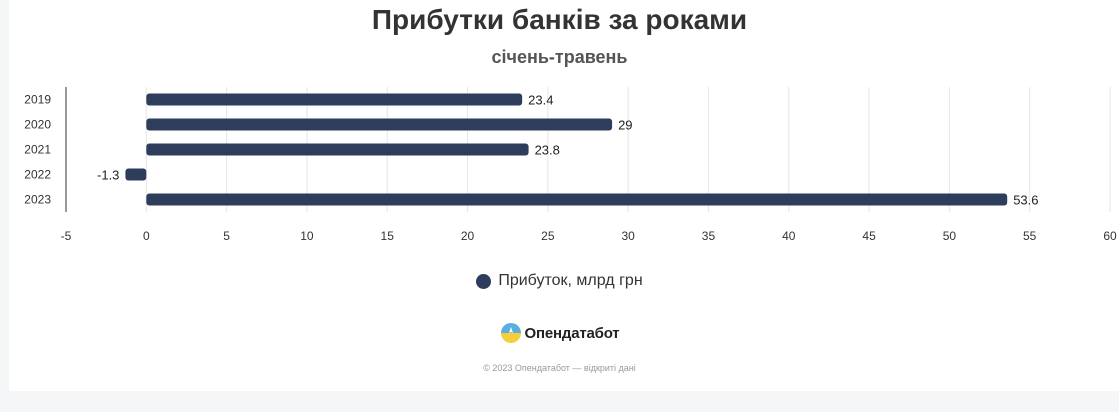 This screenshot has width=1119, height=412. I want to click on x-tick-label: 55, so click(1030, 236).